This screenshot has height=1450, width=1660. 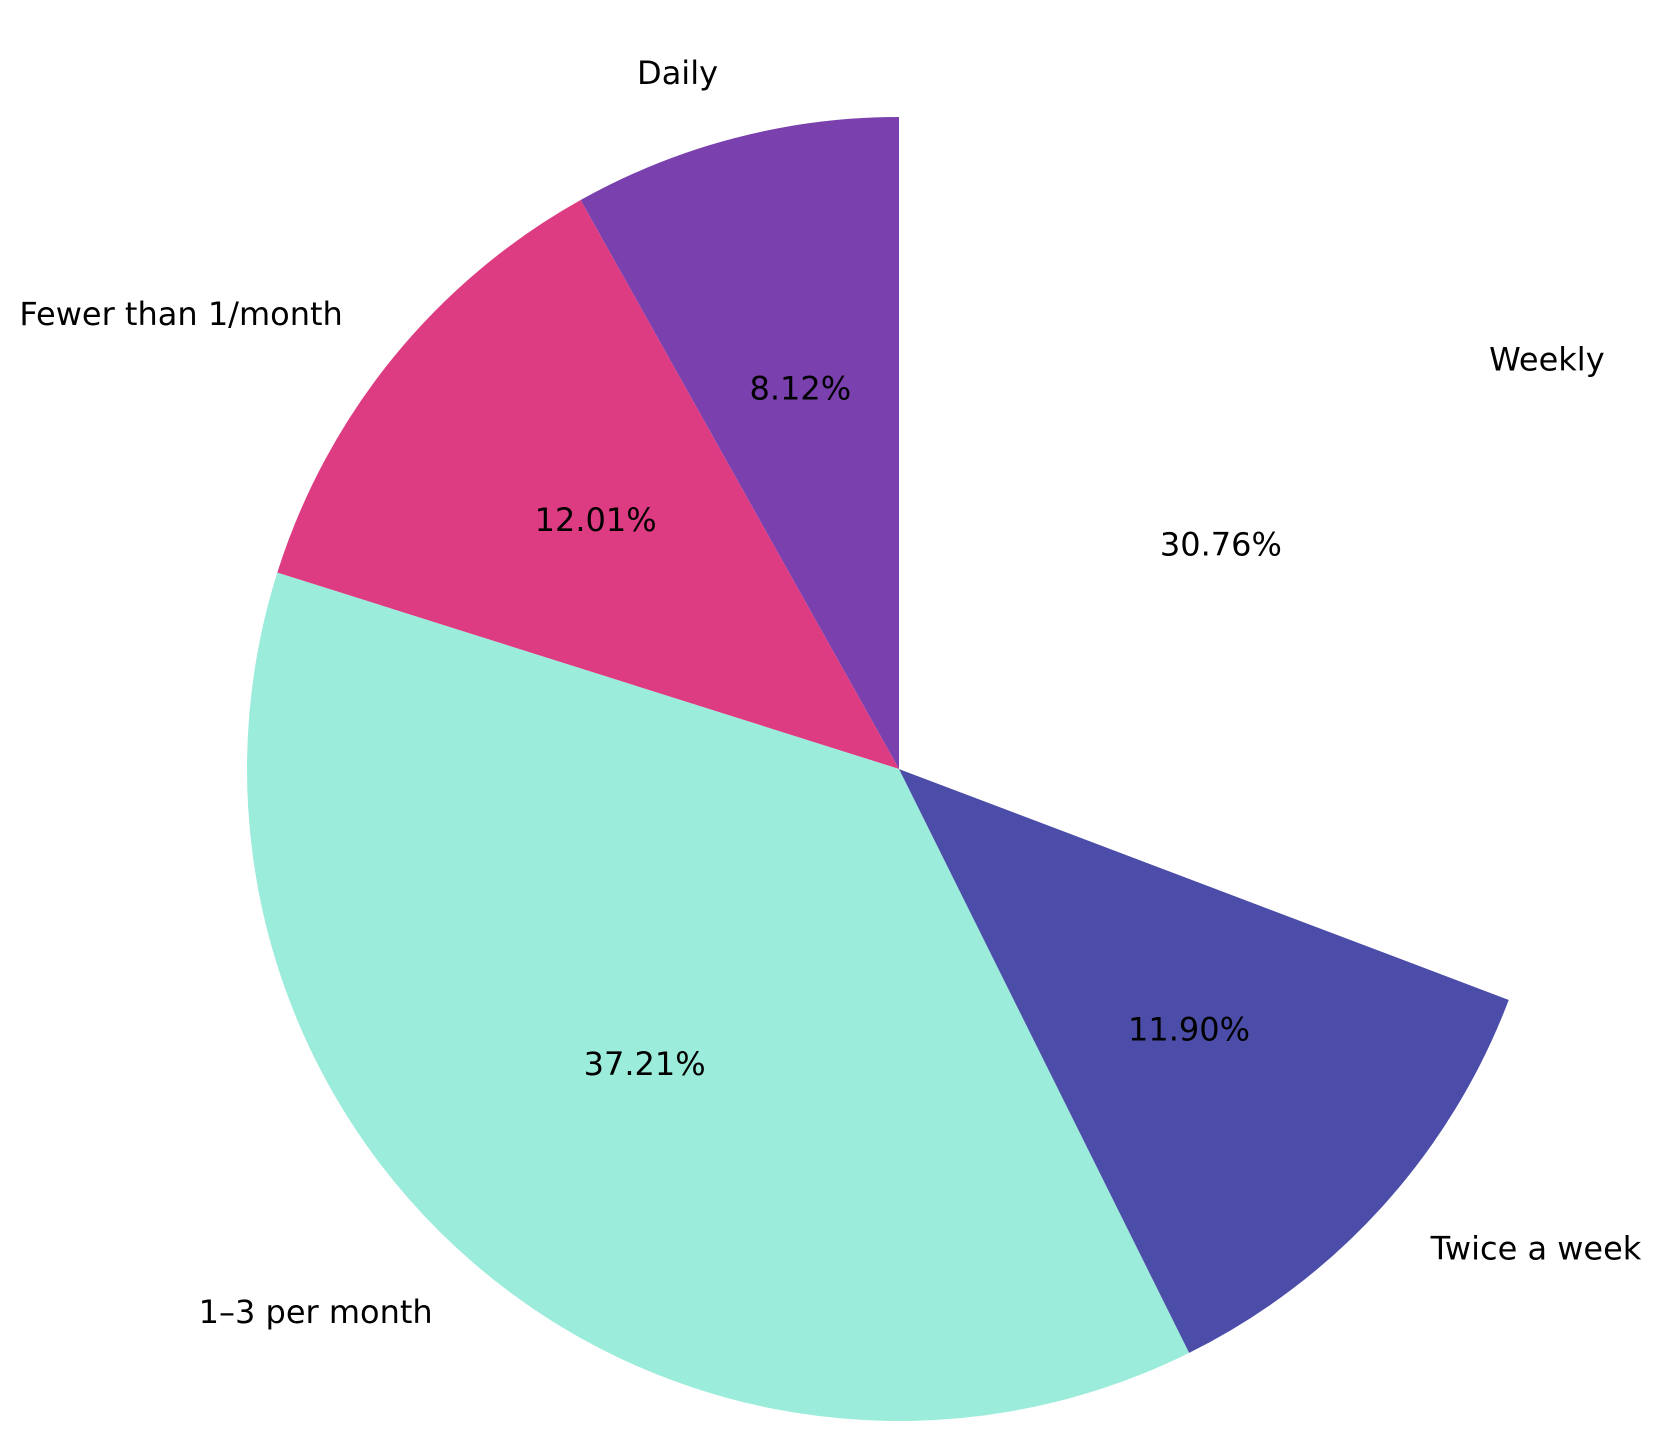 What do you see at coordinates (596, 520) in the screenshot?
I see `percentage-label: 12.01%` at bounding box center [596, 520].